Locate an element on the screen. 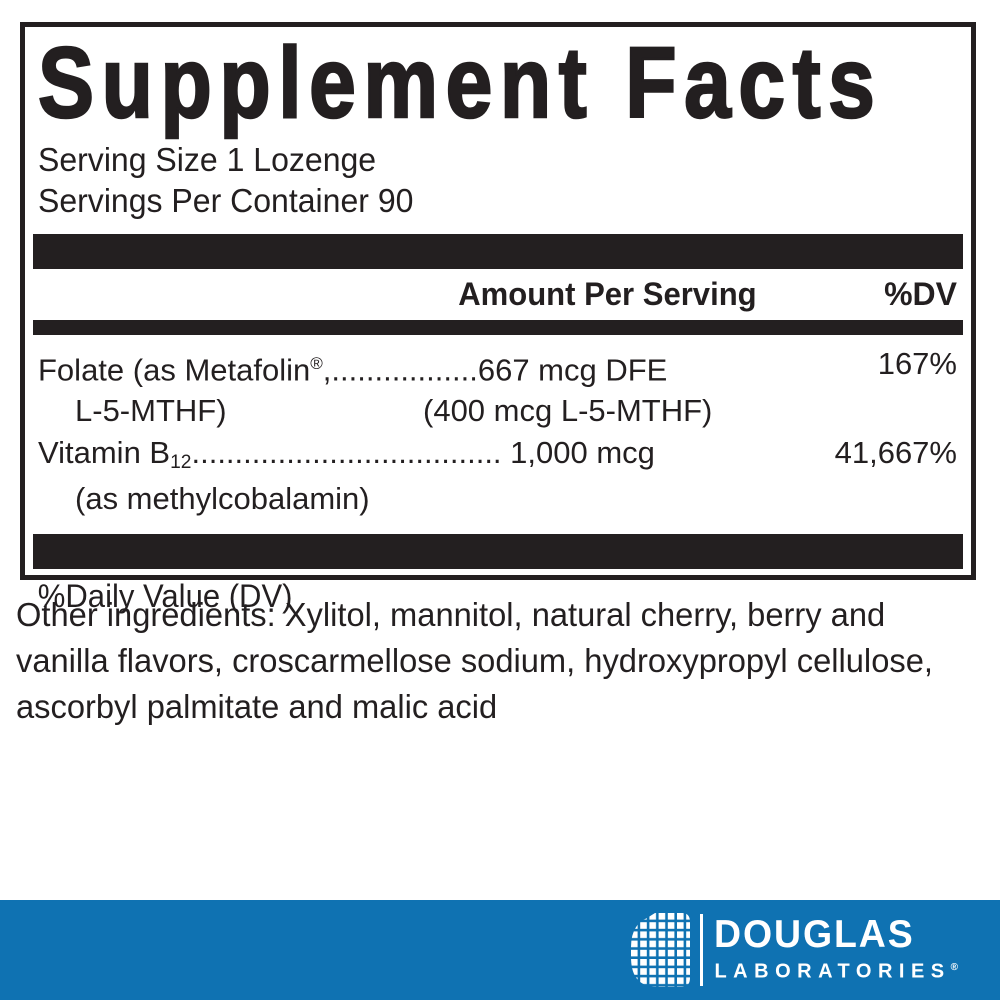 This screenshot has width=1000, height=1000. b12-name-cont: (as methylcobalamin) is located at coordinates (222, 499).